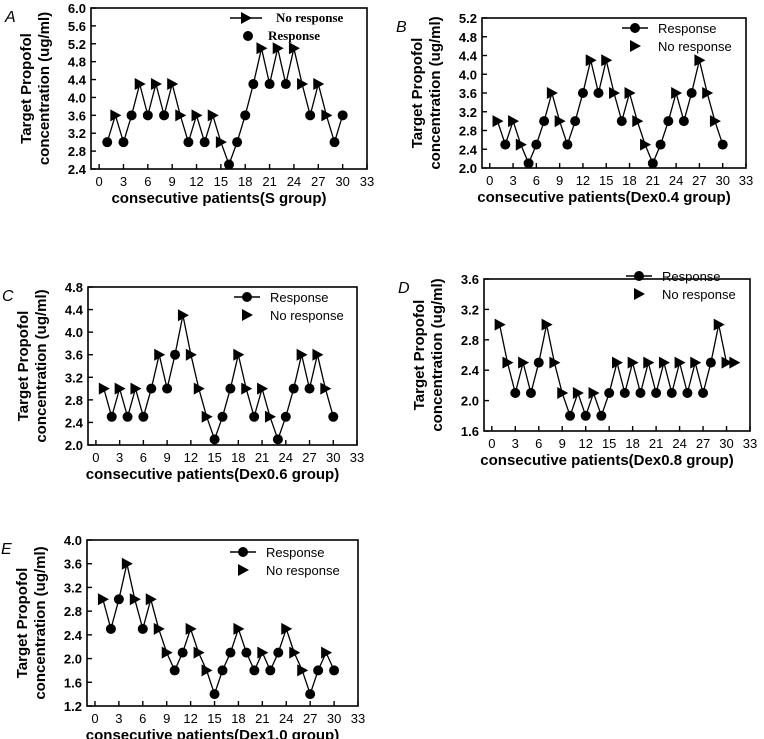 The width and height of the screenshot is (764, 739). What do you see at coordinates (77, 26) in the screenshot?
I see `y-tick-label: 5.6` at bounding box center [77, 26].